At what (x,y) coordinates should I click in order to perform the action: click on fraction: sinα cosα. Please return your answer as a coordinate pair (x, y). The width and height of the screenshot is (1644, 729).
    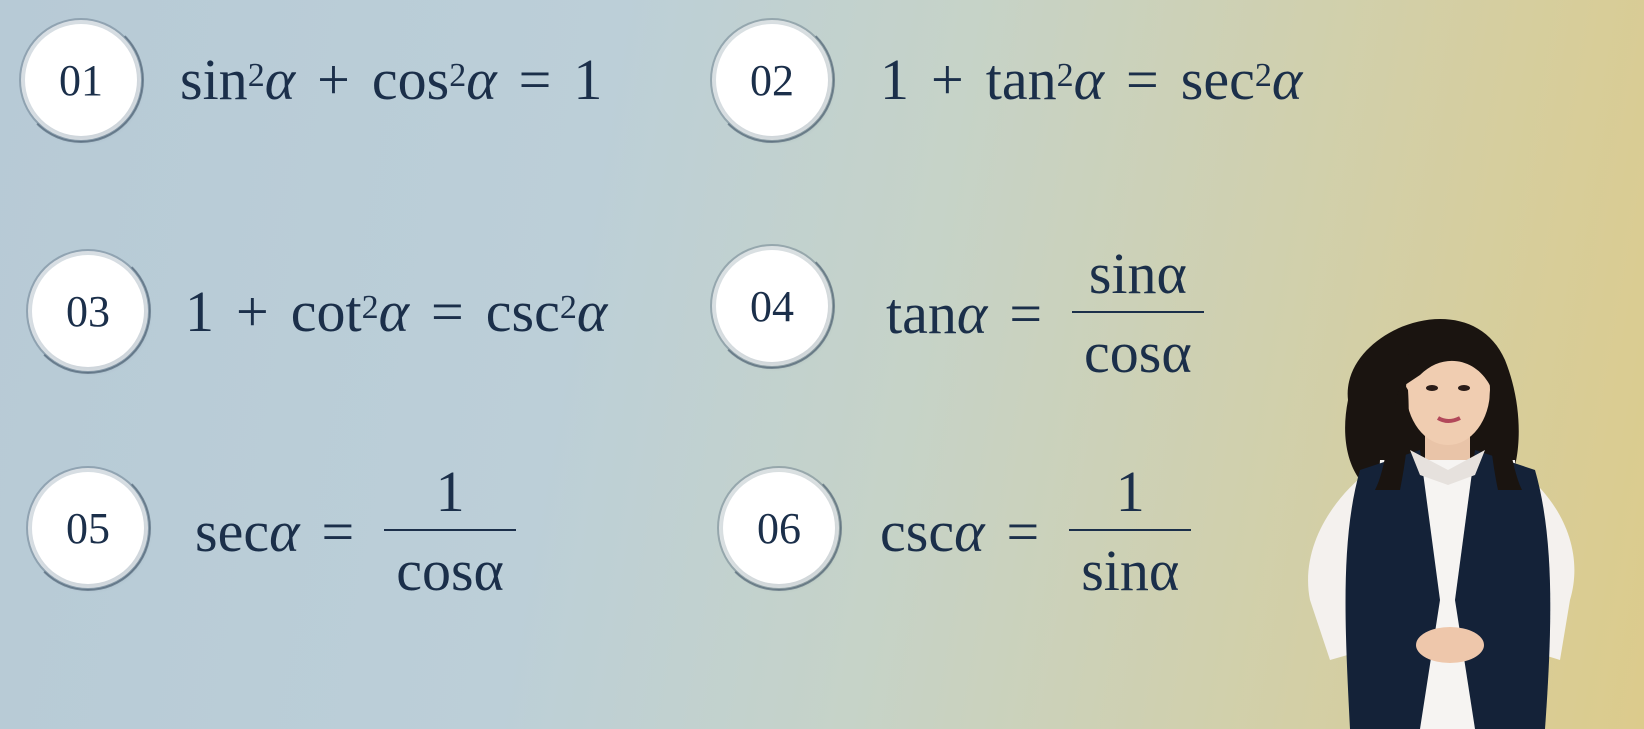
    Looking at the image, I should click on (1138, 313).